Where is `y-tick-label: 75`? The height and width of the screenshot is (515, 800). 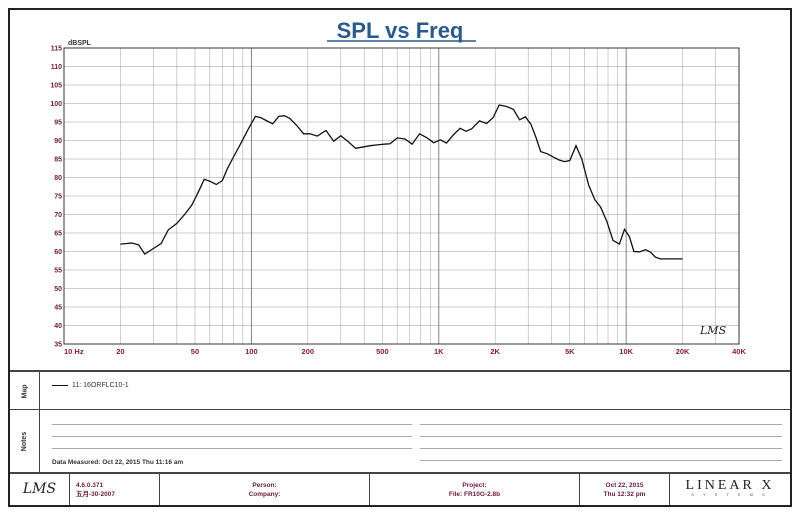
y-tick-label: 75 is located at coordinates (58, 197).